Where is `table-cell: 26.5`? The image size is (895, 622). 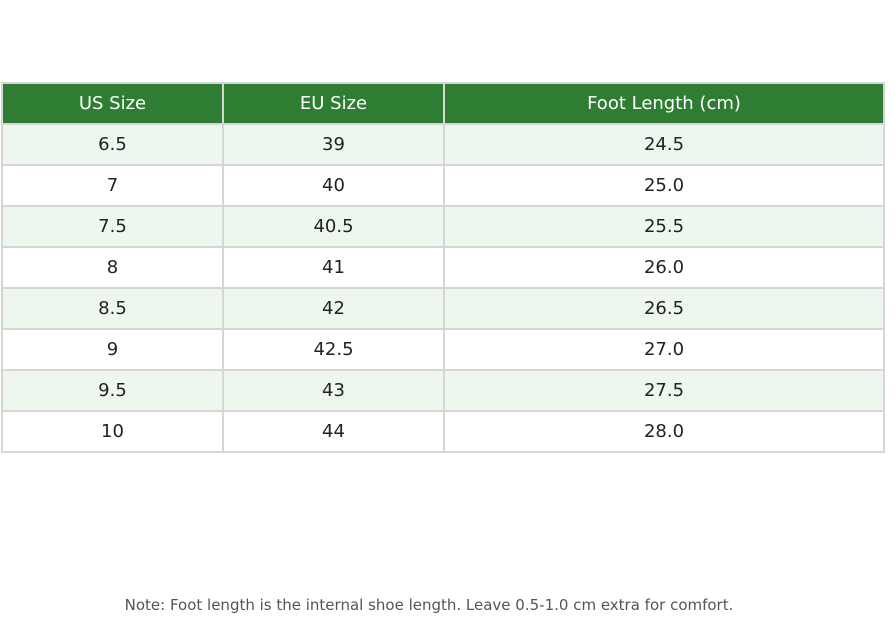 table-cell: 26.5 is located at coordinates (664, 308).